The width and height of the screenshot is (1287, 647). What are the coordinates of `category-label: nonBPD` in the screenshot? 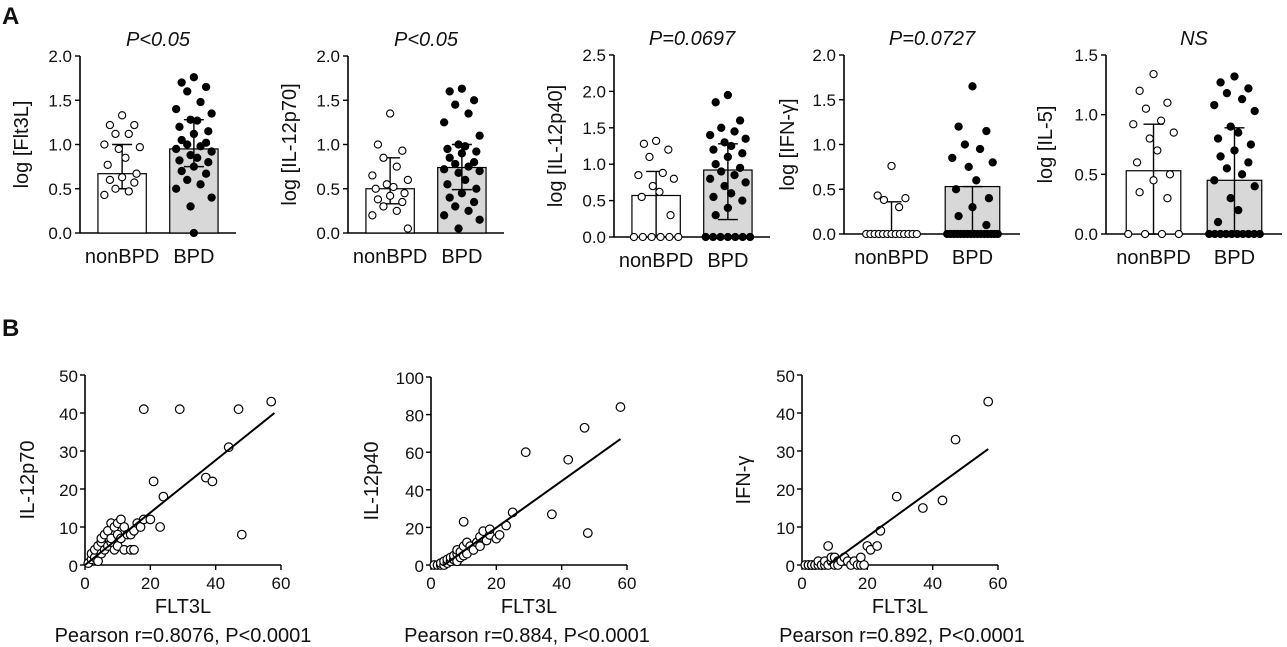 It's located at (390, 257).